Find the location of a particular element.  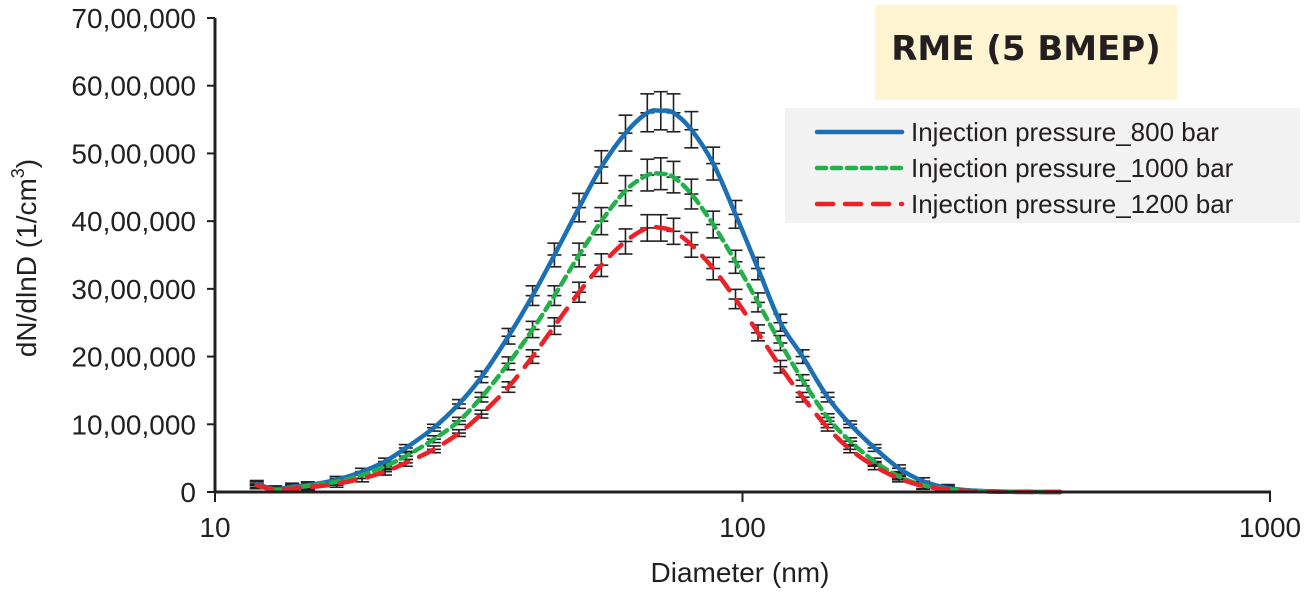

chart-title: RME (5 BMEP) is located at coordinates (1026, 49).